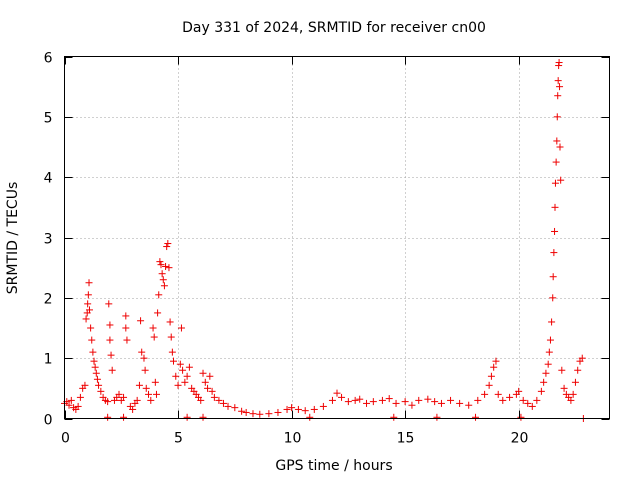  What do you see at coordinates (65, 439) in the screenshot?
I see `x-tick-label: 0` at bounding box center [65, 439].